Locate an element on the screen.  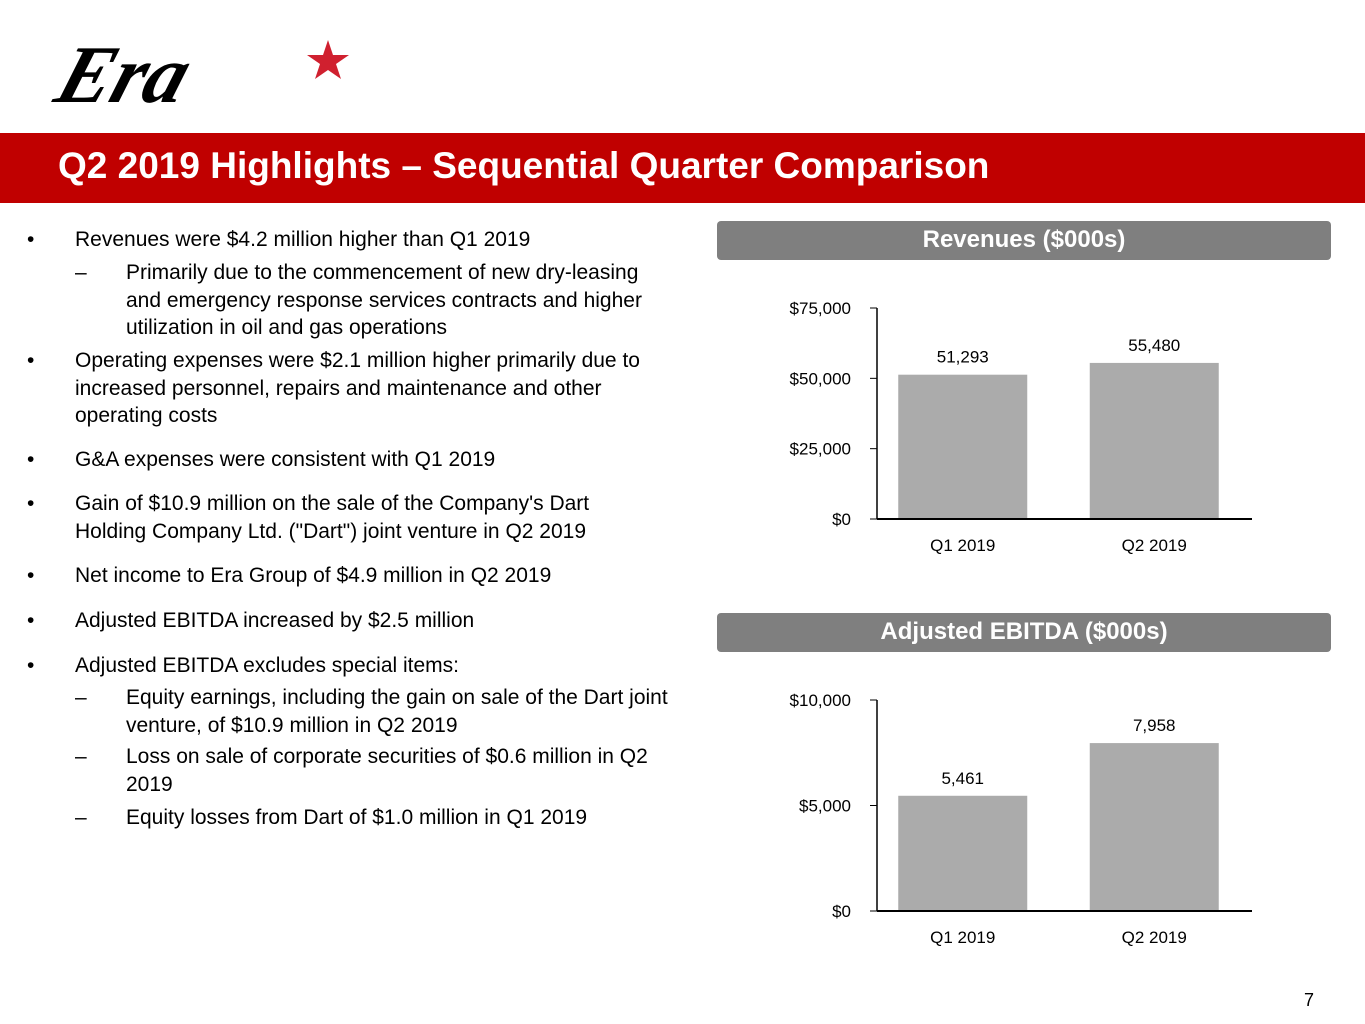
era-logo: Era is located at coordinates (205, 75).